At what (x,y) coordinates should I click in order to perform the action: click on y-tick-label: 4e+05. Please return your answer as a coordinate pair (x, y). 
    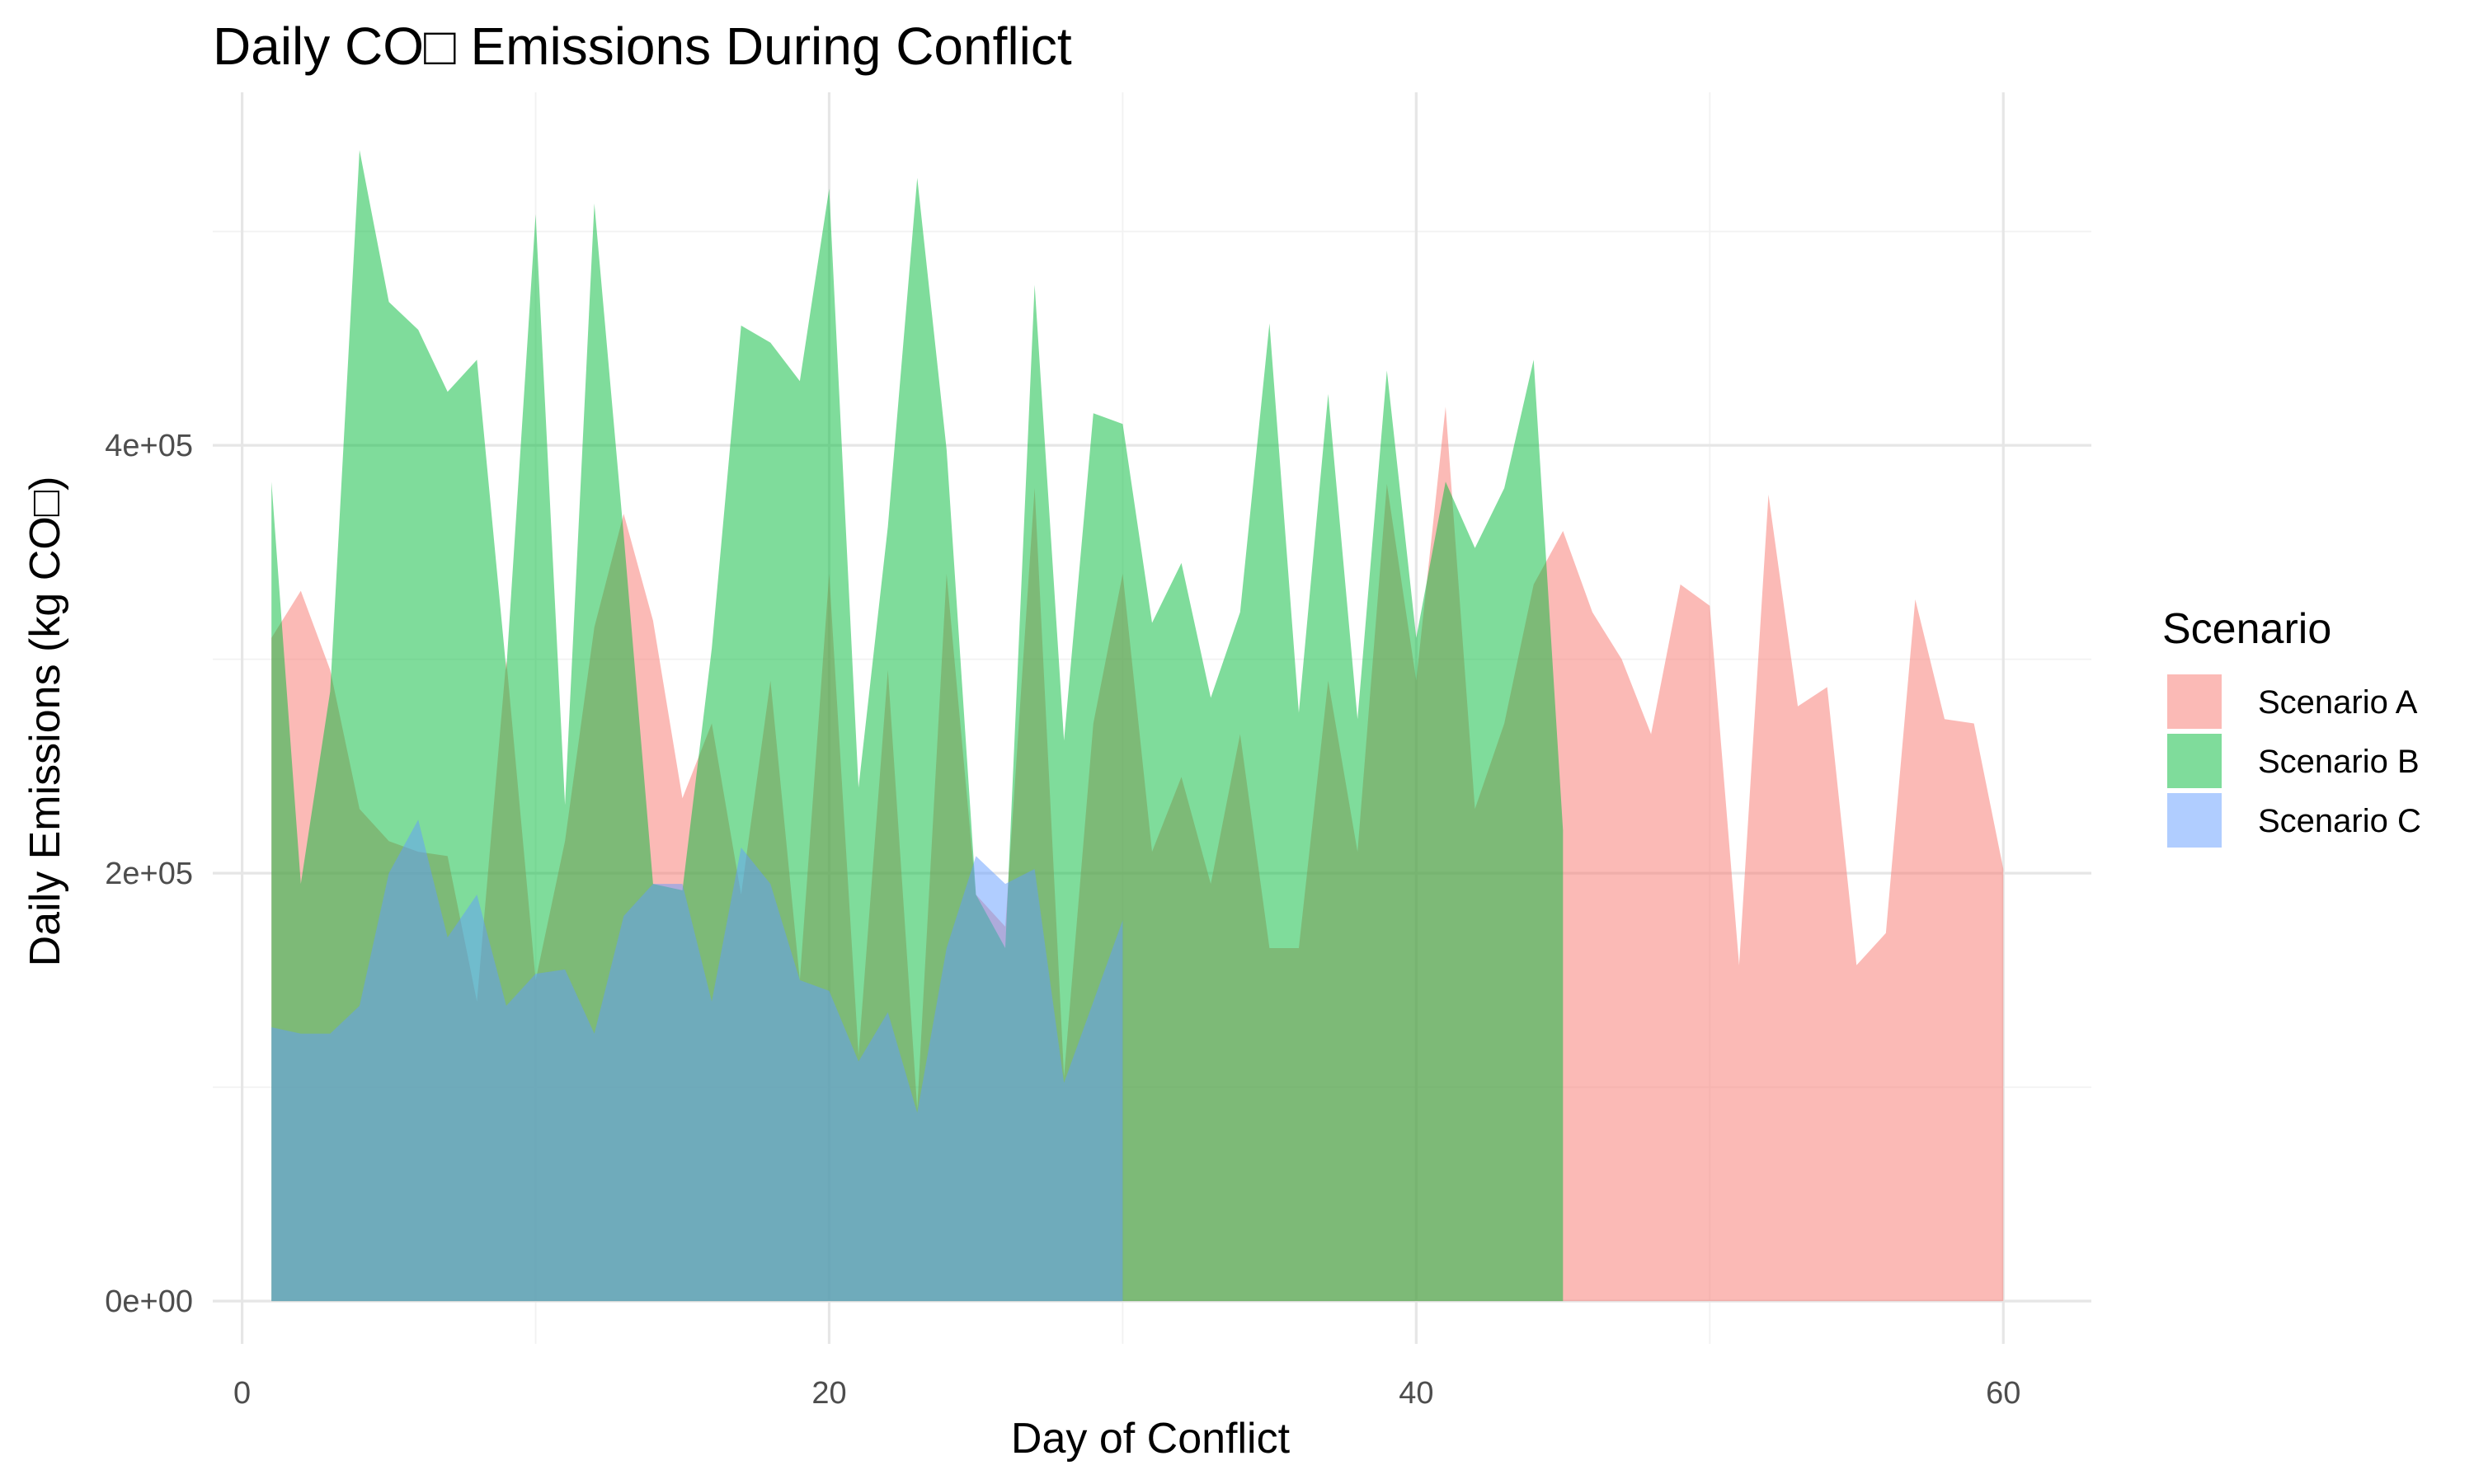
    Looking at the image, I should click on (149, 446).